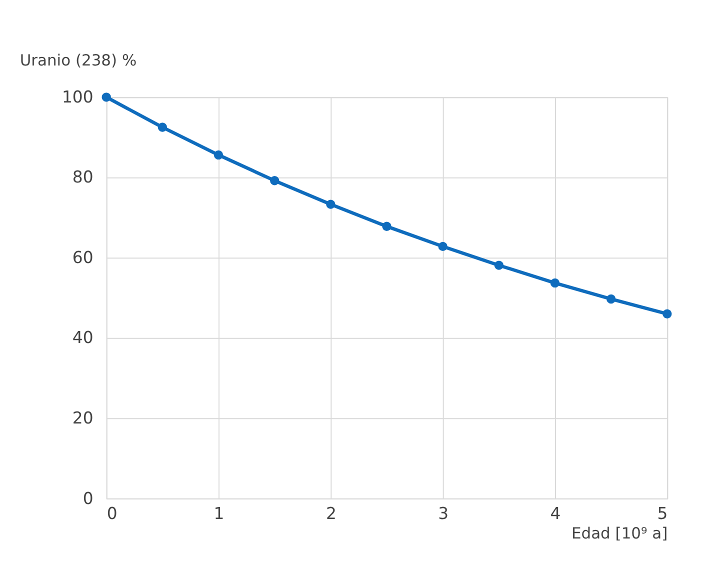 This screenshot has height=561, width=701. I want to click on y-tick-label: 40, so click(83, 338).